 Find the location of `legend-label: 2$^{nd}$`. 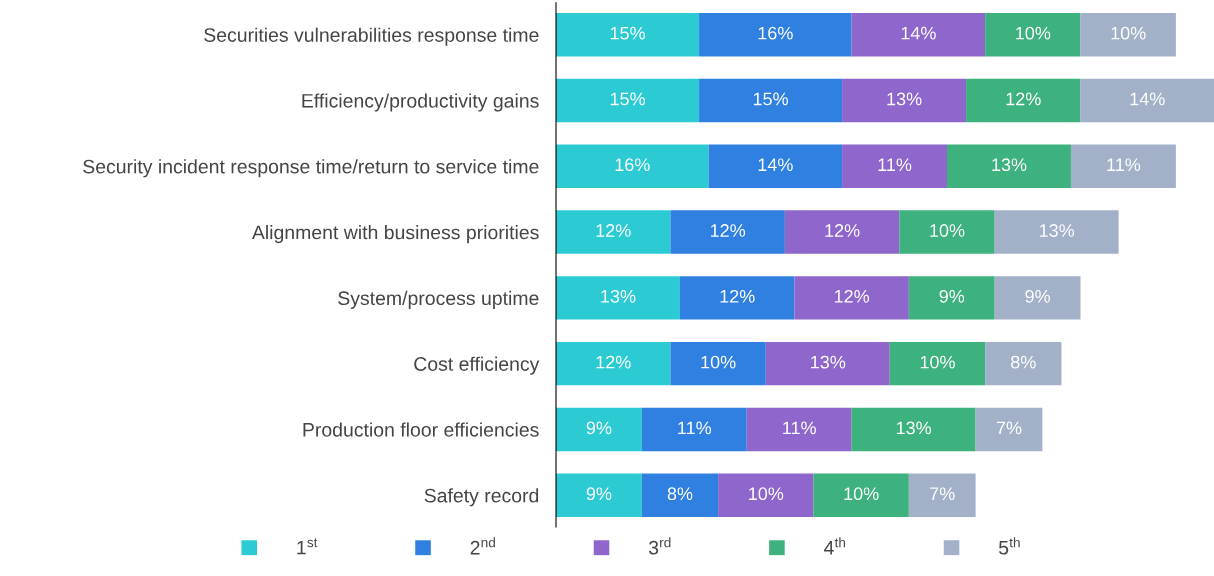

legend-label: 2$^{nd}$ is located at coordinates (482, 546).